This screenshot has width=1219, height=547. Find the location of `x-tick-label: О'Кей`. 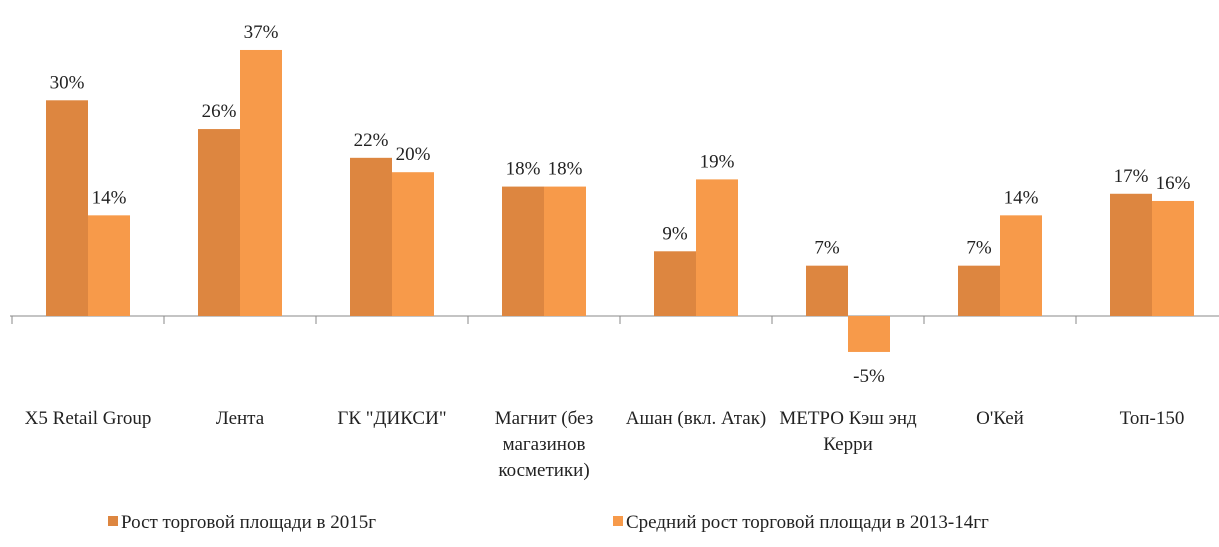

x-tick-label: О'Кей is located at coordinates (1000, 418).